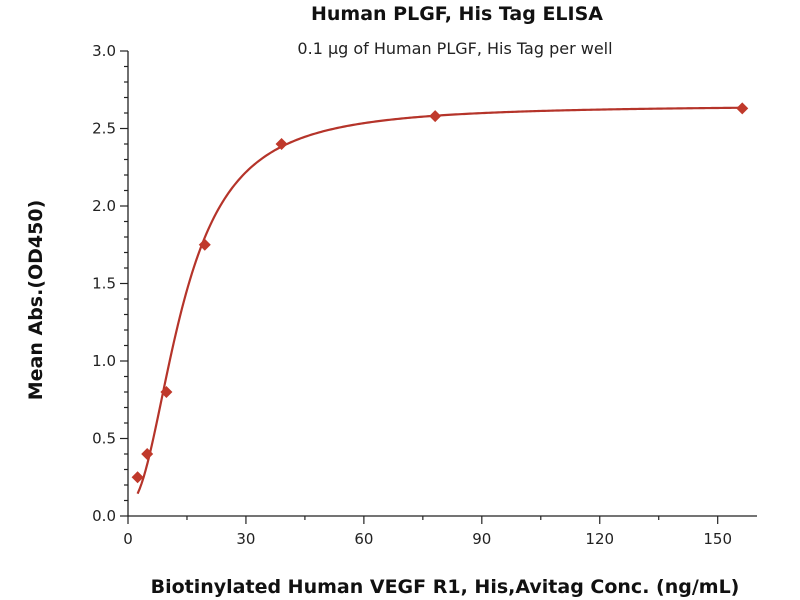 The image size is (800, 600). Describe the element at coordinates (104, 129) in the screenshot. I see `y-tick-label: 2.5` at that location.